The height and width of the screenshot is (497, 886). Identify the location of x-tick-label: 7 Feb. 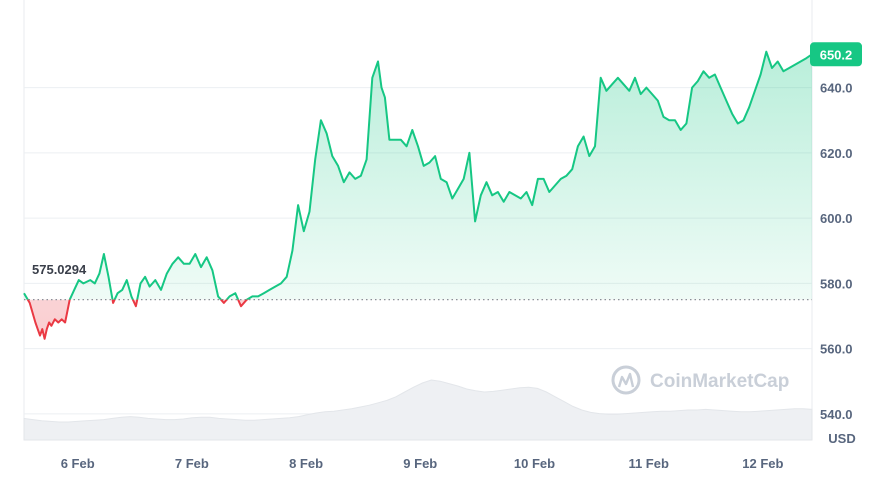
(192, 463).